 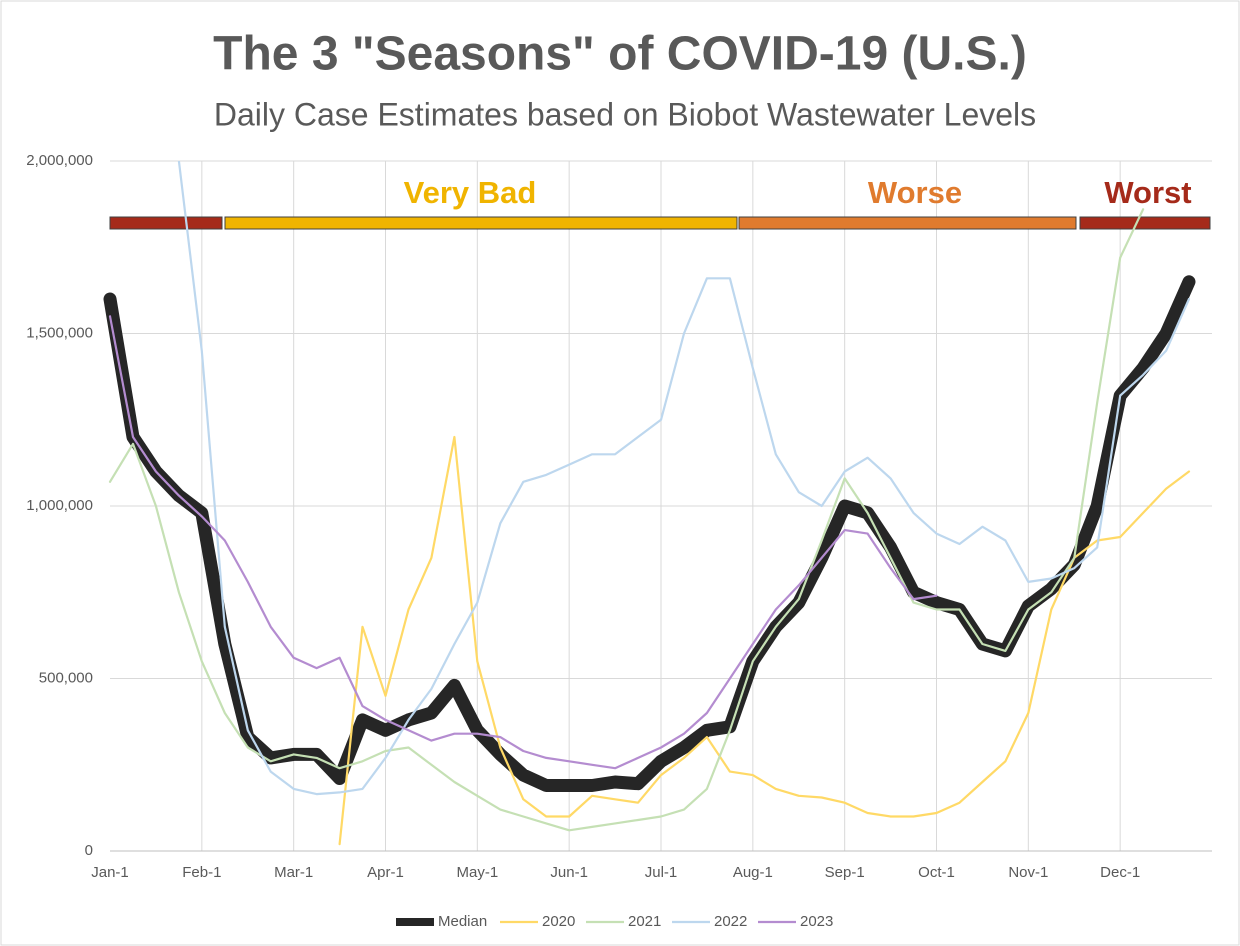 What do you see at coordinates (1147, 192) in the screenshot?
I see `season-label: Worst` at bounding box center [1147, 192].